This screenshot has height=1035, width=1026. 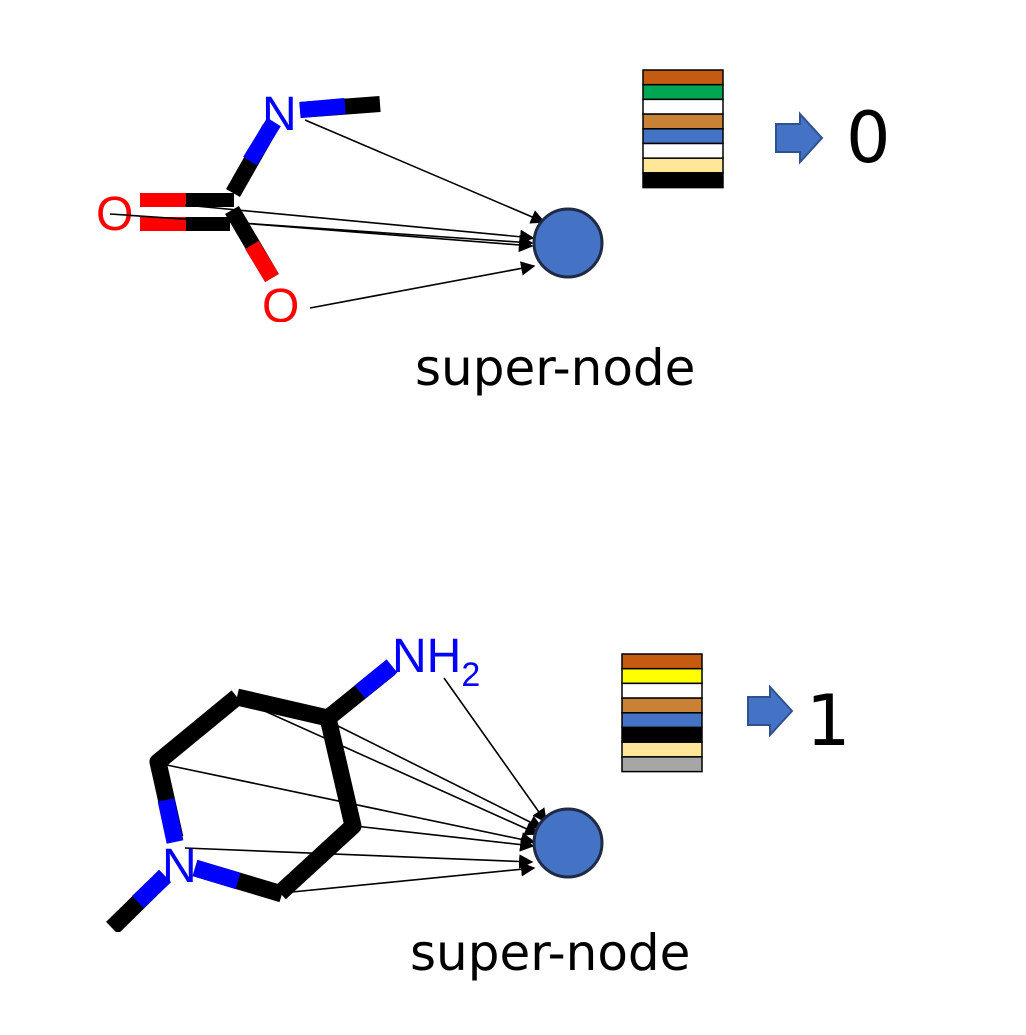 What do you see at coordinates (170, 821) in the screenshot?
I see `bond-ring-n-blue-left` at bounding box center [170, 821].